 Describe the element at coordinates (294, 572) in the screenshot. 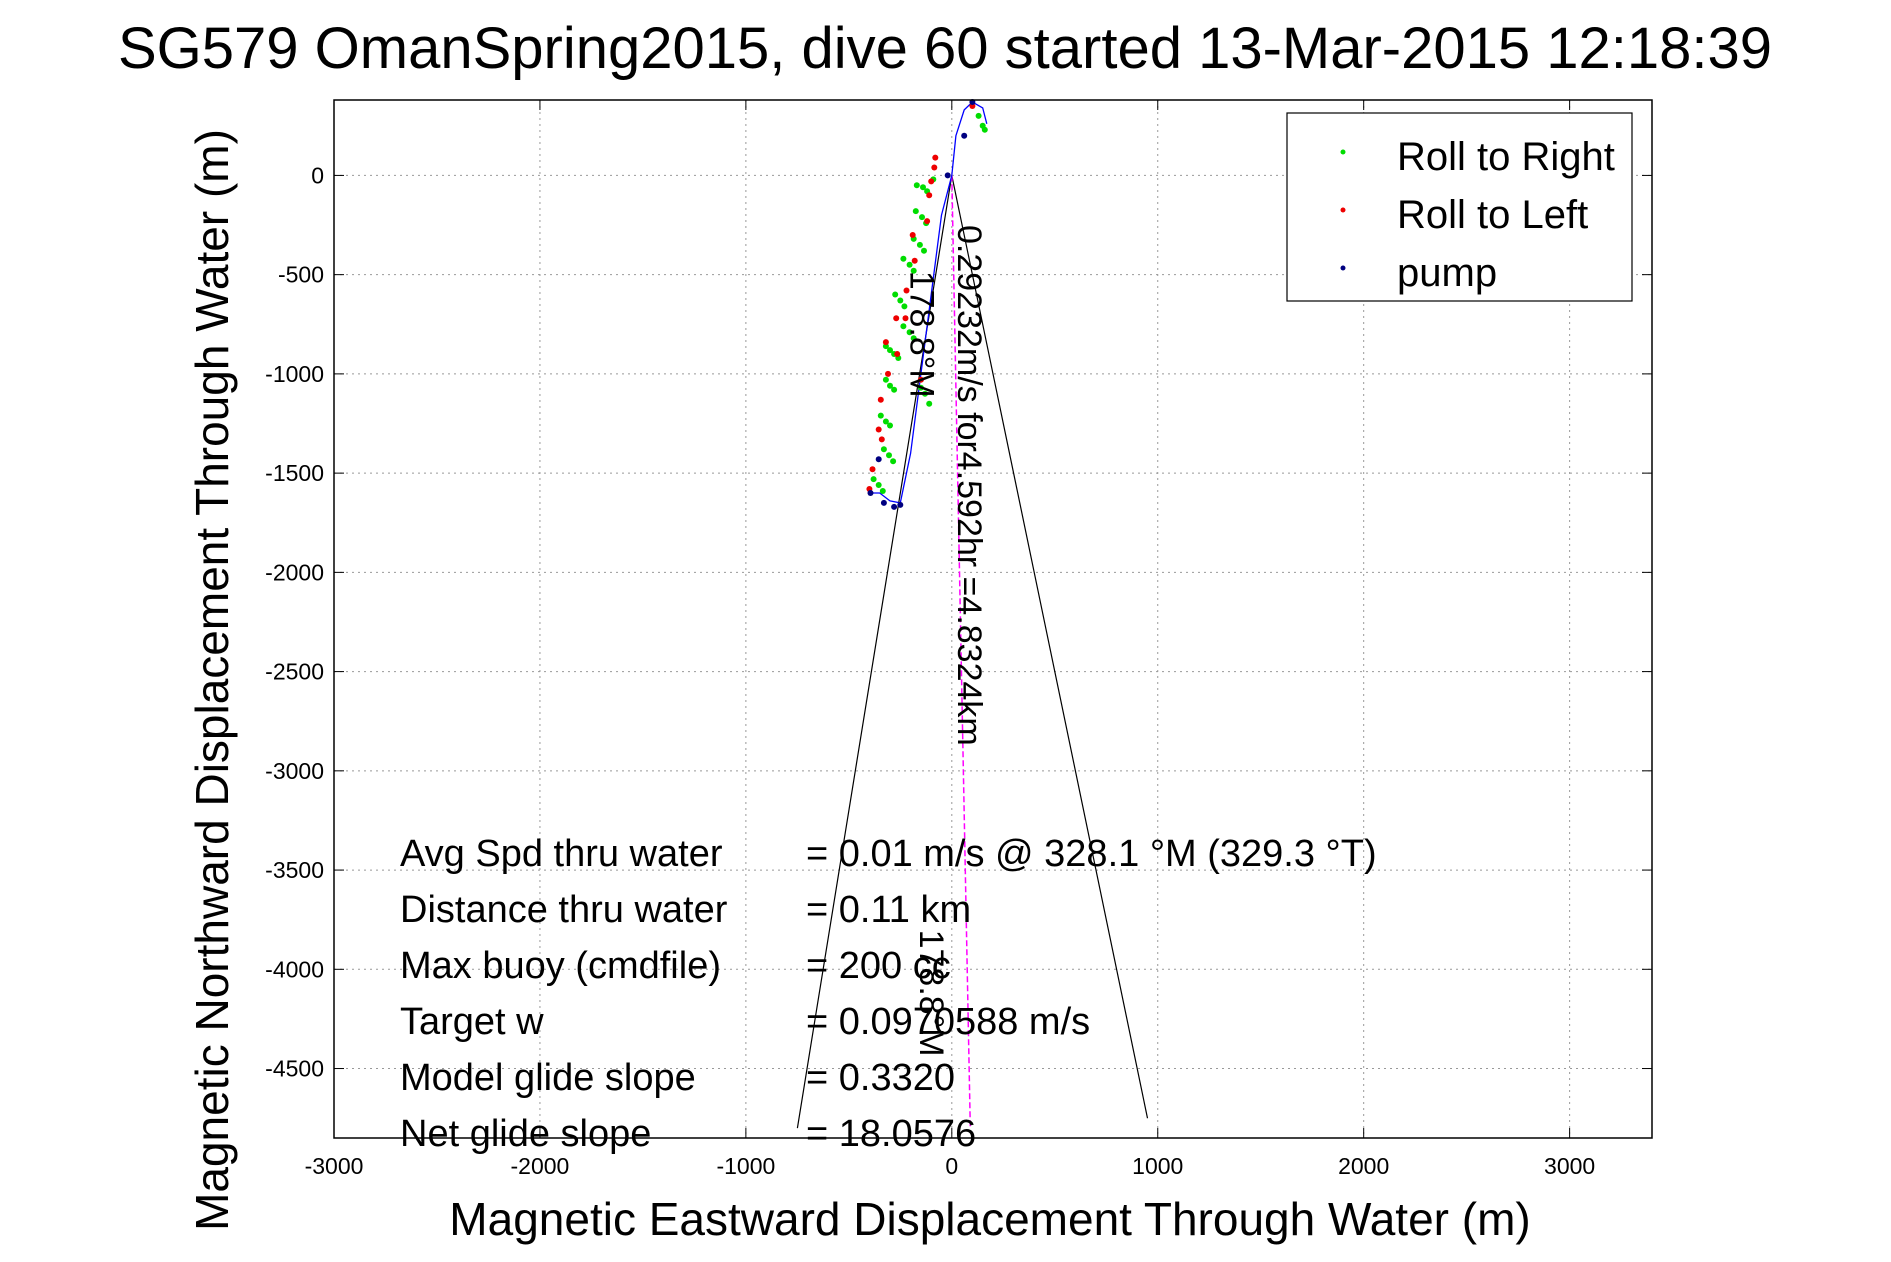

I see `y-tick-label: -2000` at that location.